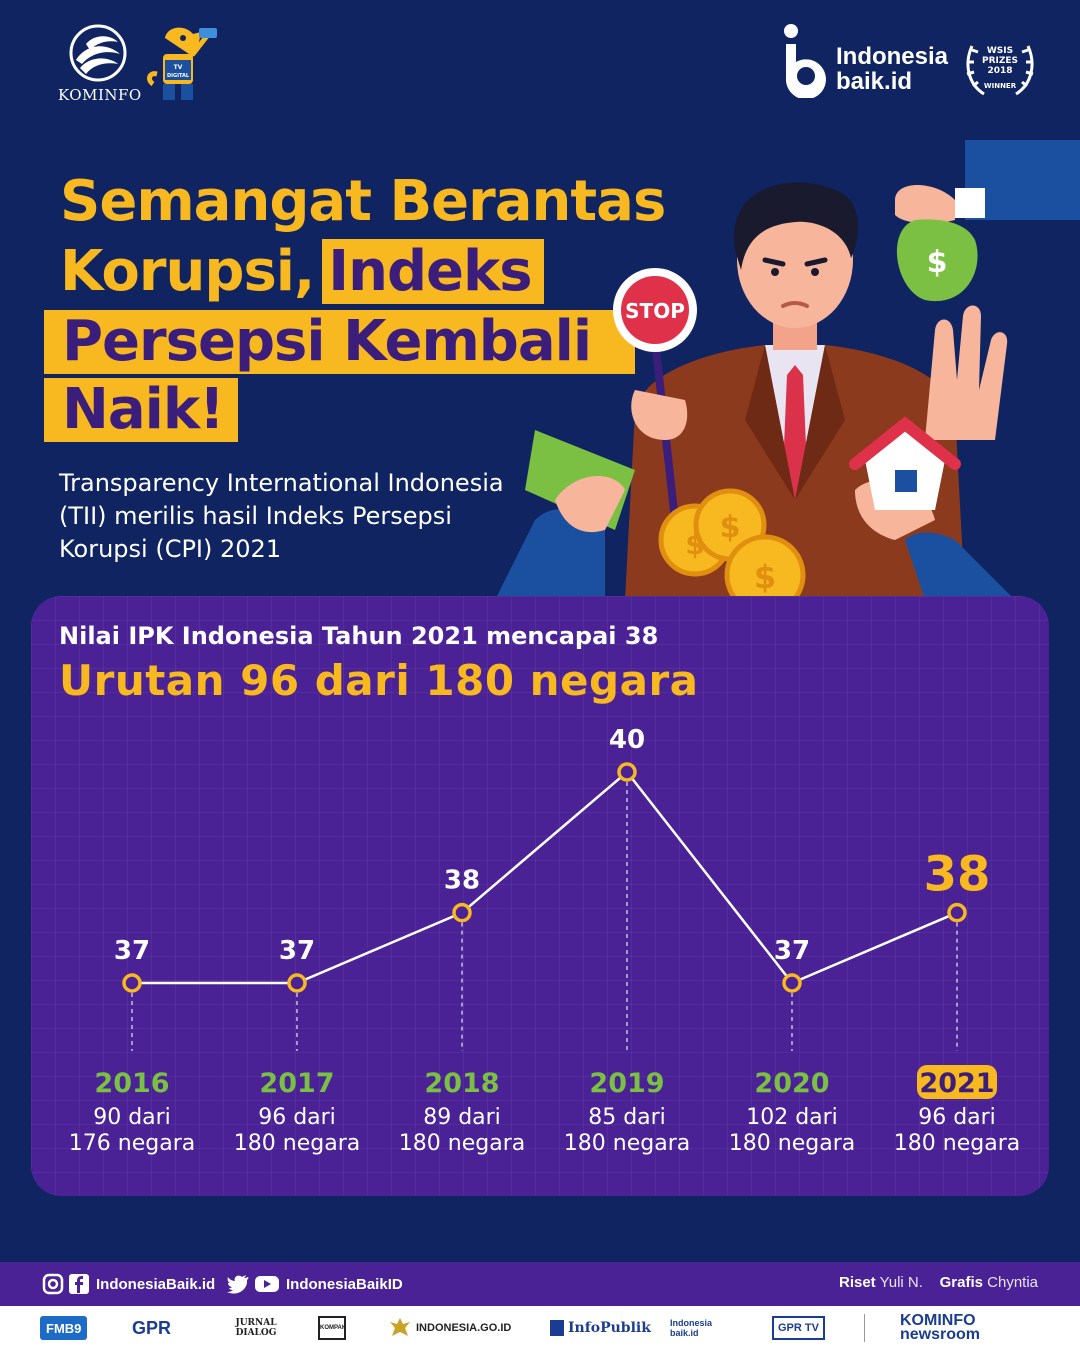 This screenshot has width=1080, height=1350. What do you see at coordinates (791, 1083) in the screenshot?
I see `year-label-2020: 2020` at bounding box center [791, 1083].